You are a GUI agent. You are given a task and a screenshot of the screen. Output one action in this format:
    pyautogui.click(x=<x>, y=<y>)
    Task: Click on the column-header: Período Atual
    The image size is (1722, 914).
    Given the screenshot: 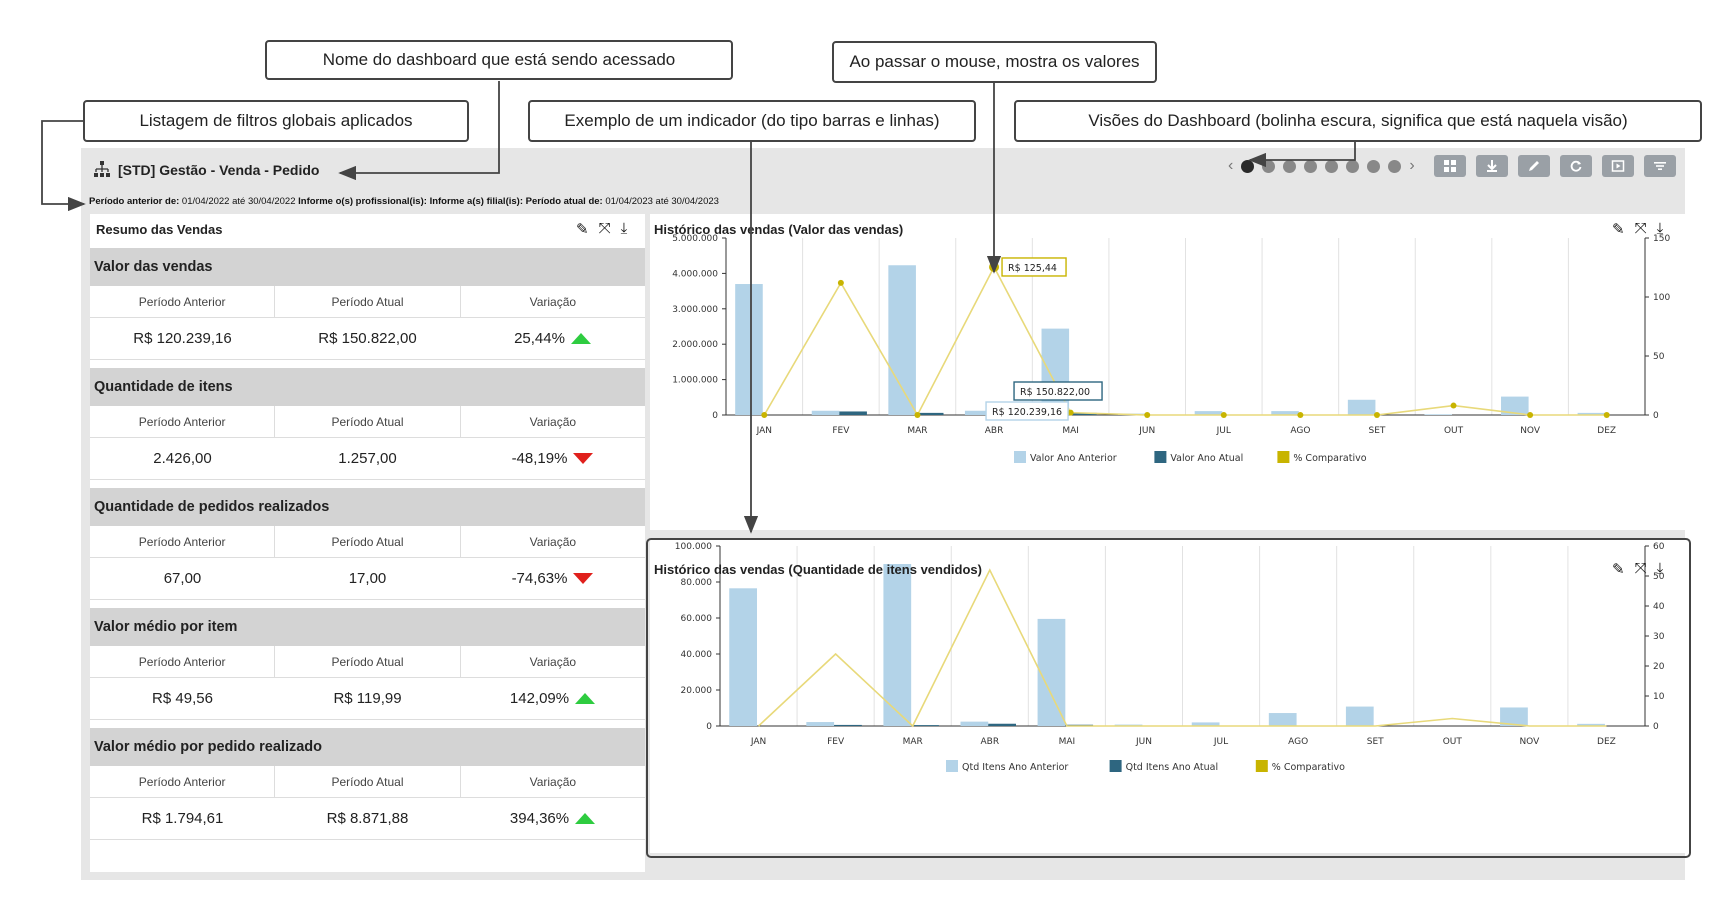 What is the action you would take?
    pyautogui.click(x=368, y=541)
    